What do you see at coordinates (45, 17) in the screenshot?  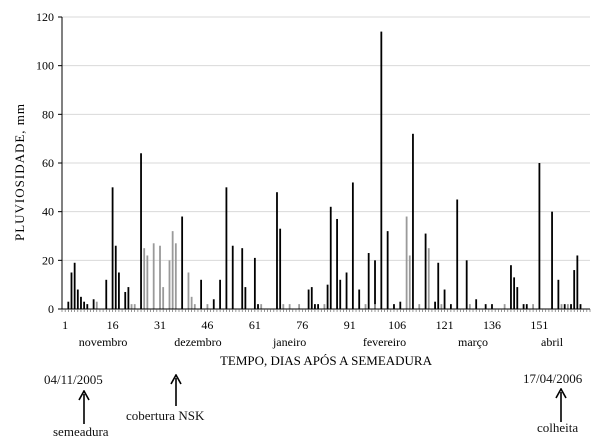 I see `y-tick-label: 120` at bounding box center [45, 17].